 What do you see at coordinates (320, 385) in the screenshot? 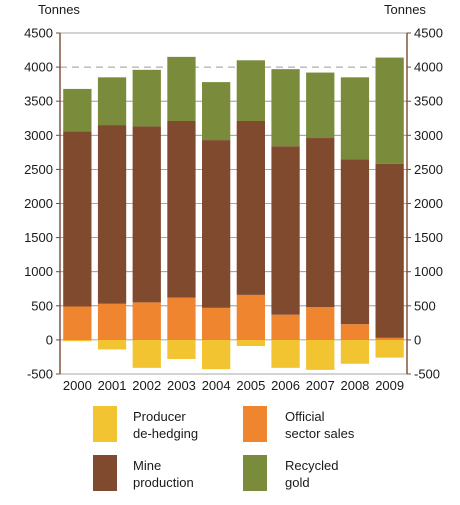
I see `x-tick-label: 2007` at bounding box center [320, 385].